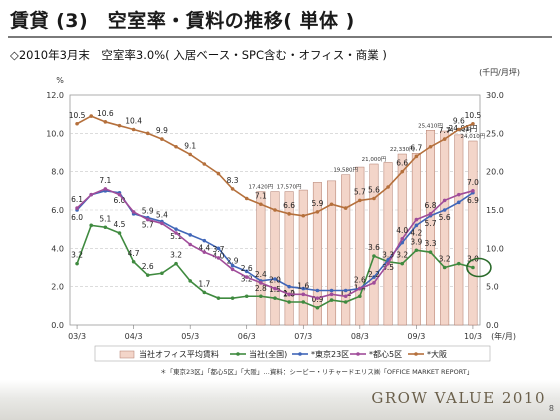 The height and width of the screenshot is (420, 560). Describe the element at coordinates (495, 133) in the screenshot. I see `right-tick-label: 25.0` at that location.